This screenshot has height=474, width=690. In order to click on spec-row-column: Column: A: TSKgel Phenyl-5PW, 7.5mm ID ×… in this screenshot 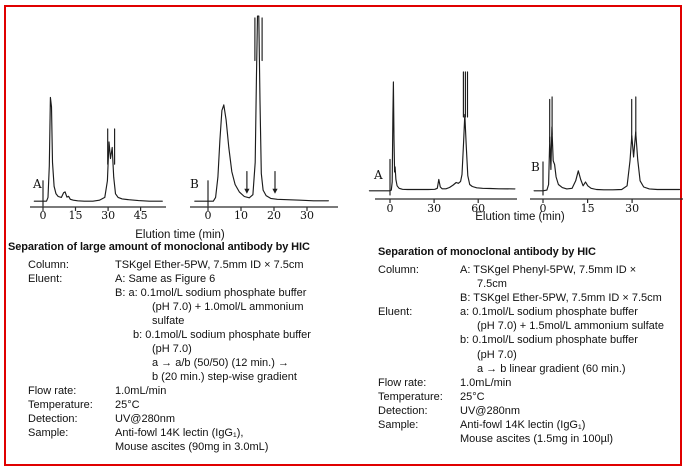, I will do `click(532, 284)`.